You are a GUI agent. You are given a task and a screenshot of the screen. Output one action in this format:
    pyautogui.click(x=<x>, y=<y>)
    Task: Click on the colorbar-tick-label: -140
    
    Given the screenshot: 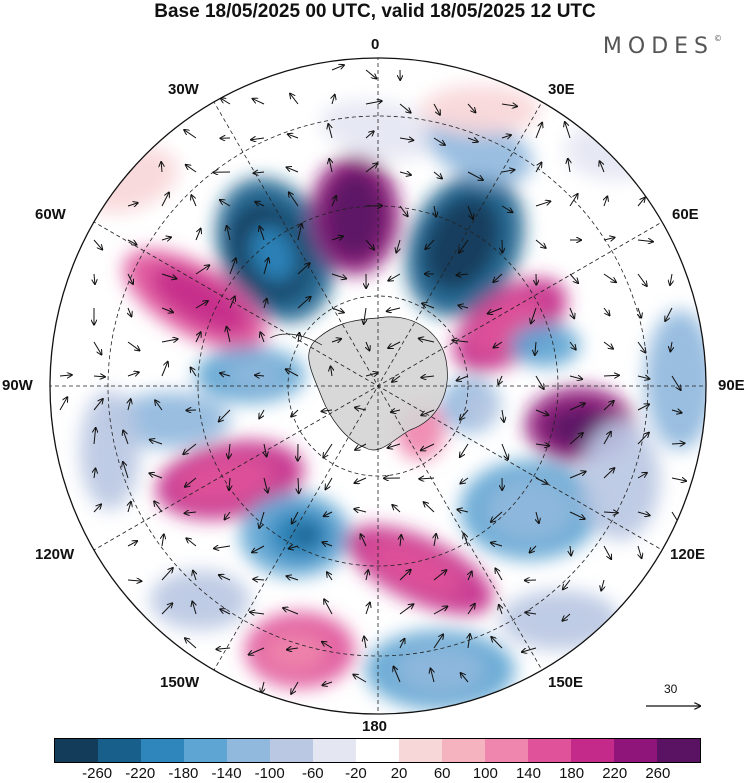 What is the action you would take?
    pyautogui.click(x=226, y=773)
    